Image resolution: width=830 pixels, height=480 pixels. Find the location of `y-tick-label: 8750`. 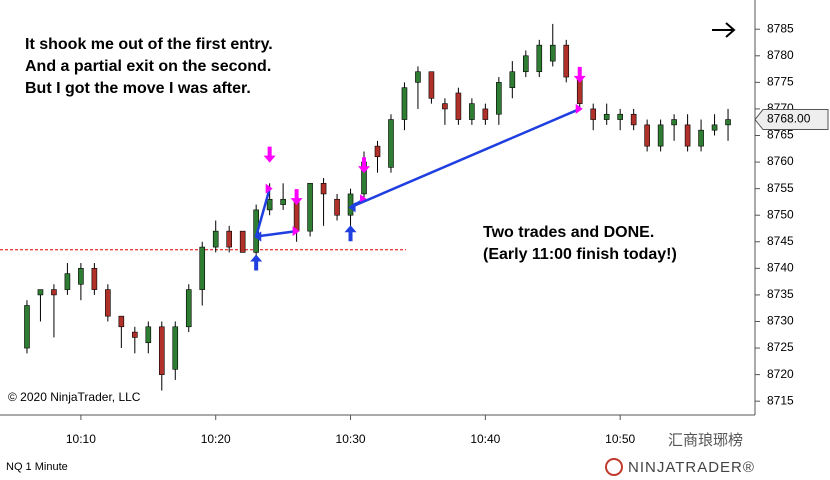

y-tick-label: 8750 is located at coordinates (780, 214).